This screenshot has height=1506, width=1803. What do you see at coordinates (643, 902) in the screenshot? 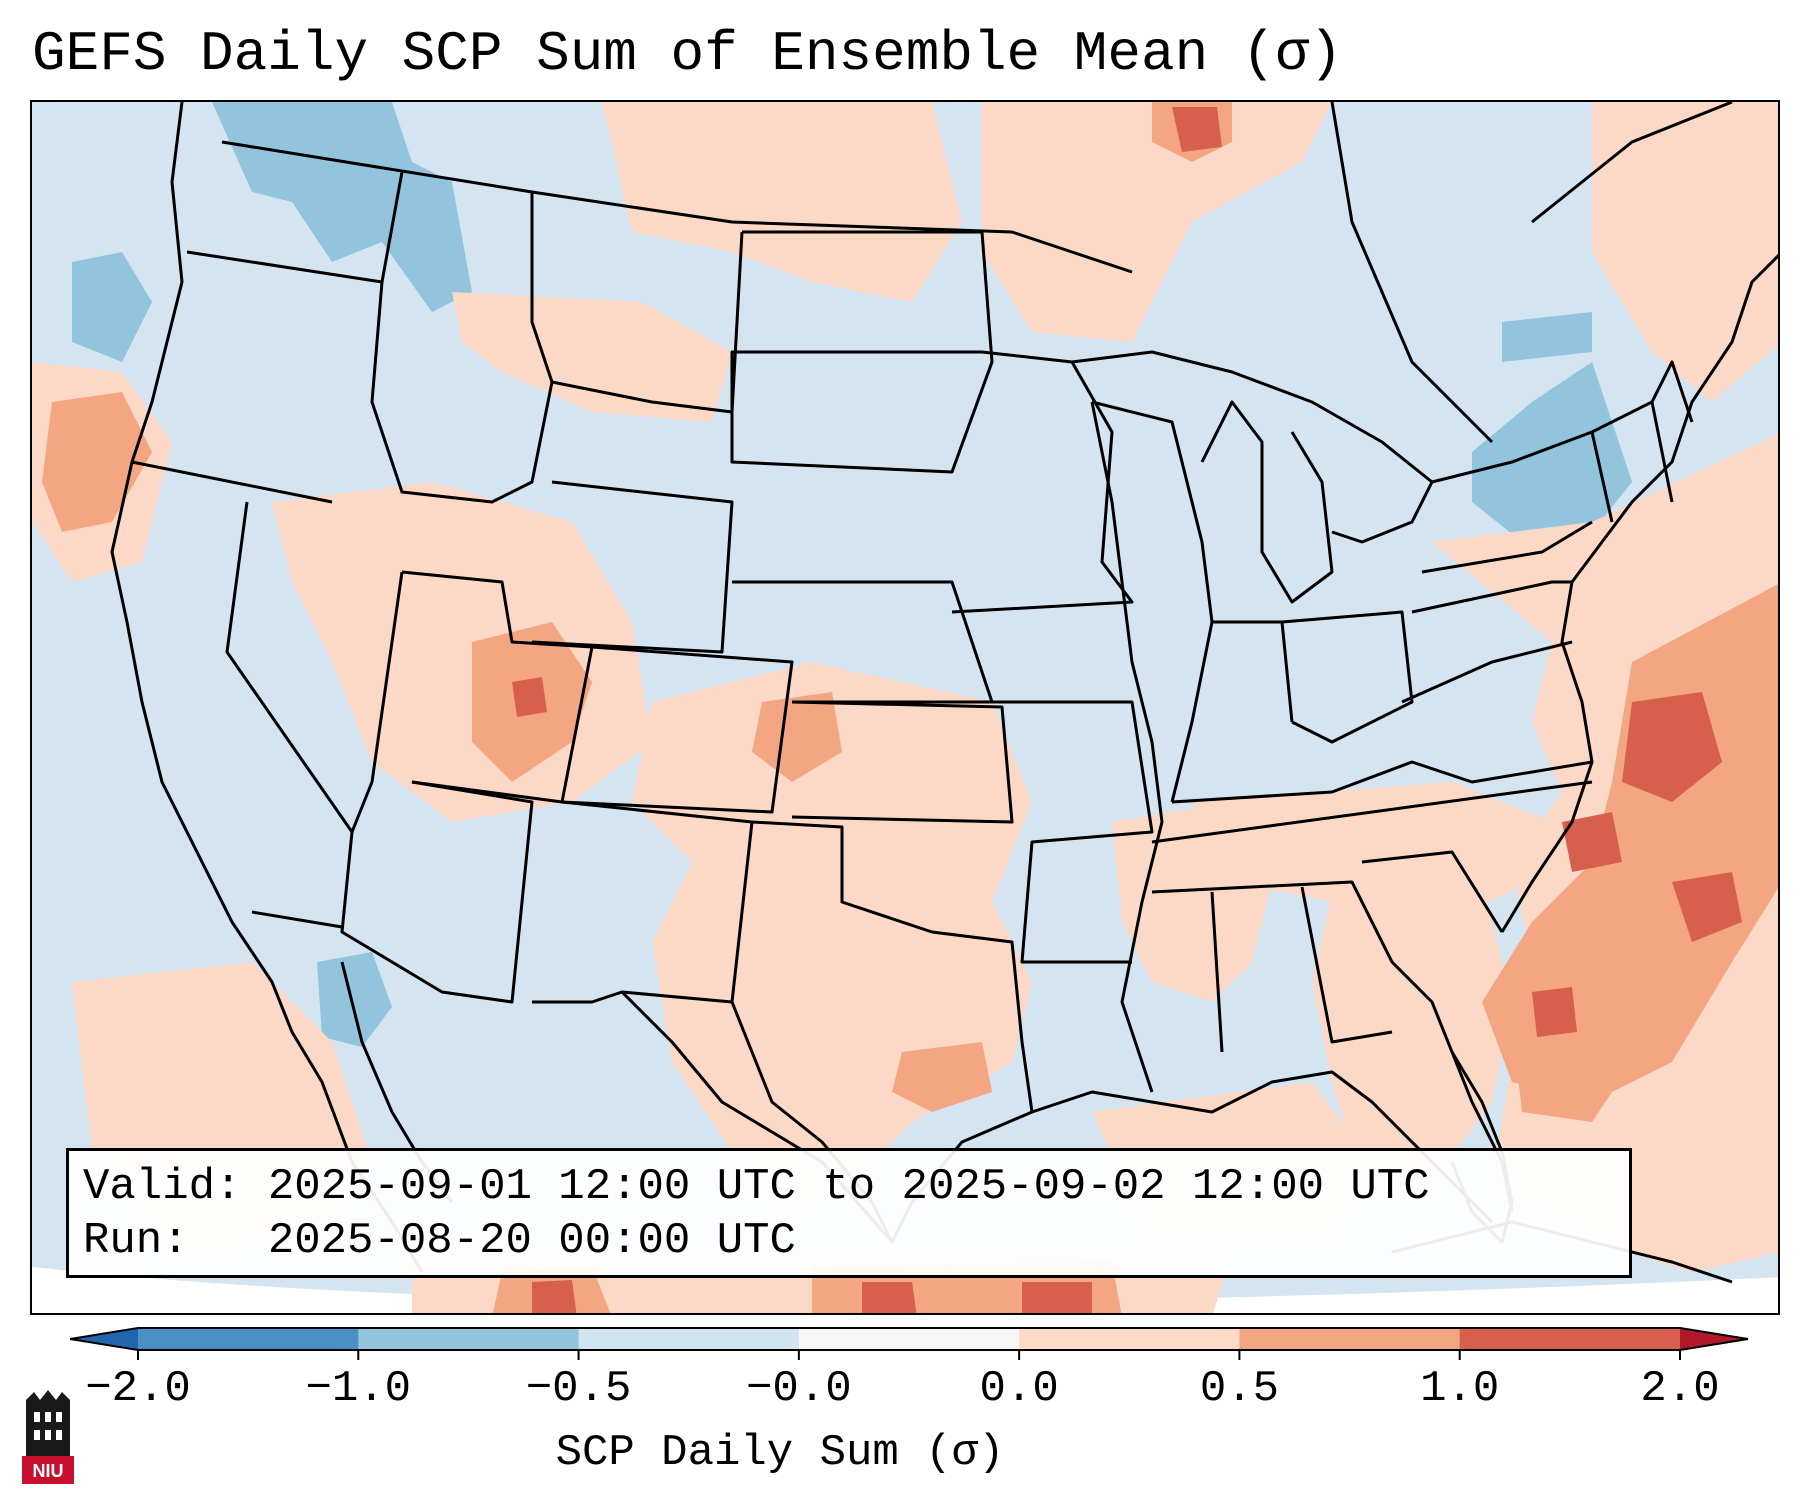
I see `new-mexico` at bounding box center [643, 902].